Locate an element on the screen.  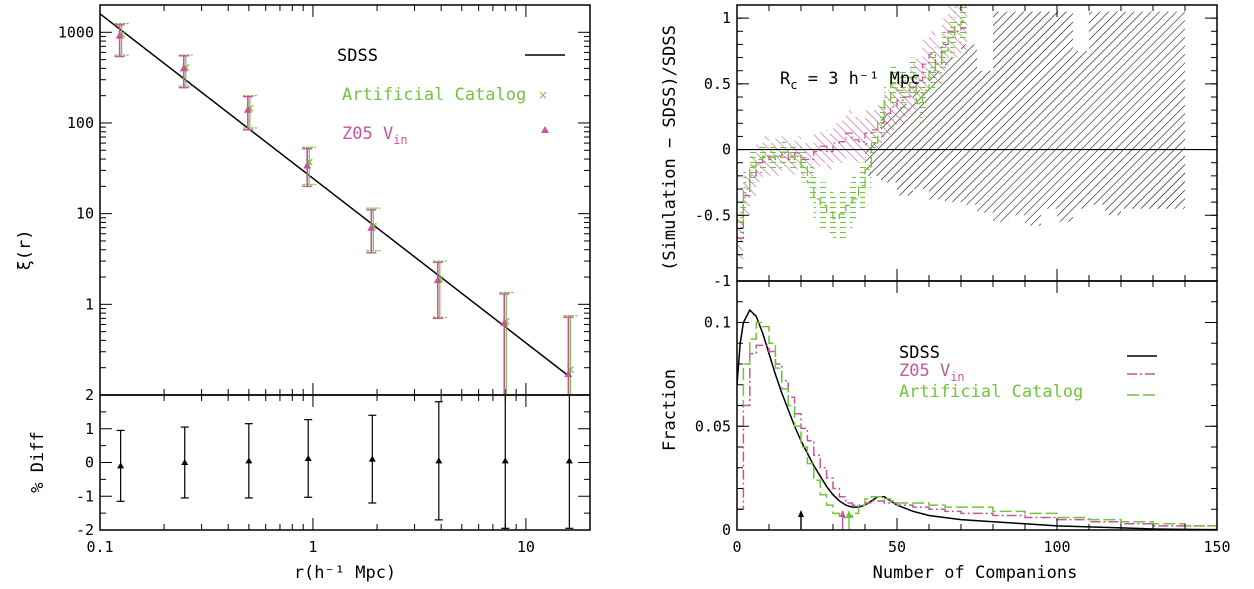
artificial-band is located at coordinates (852, 123).